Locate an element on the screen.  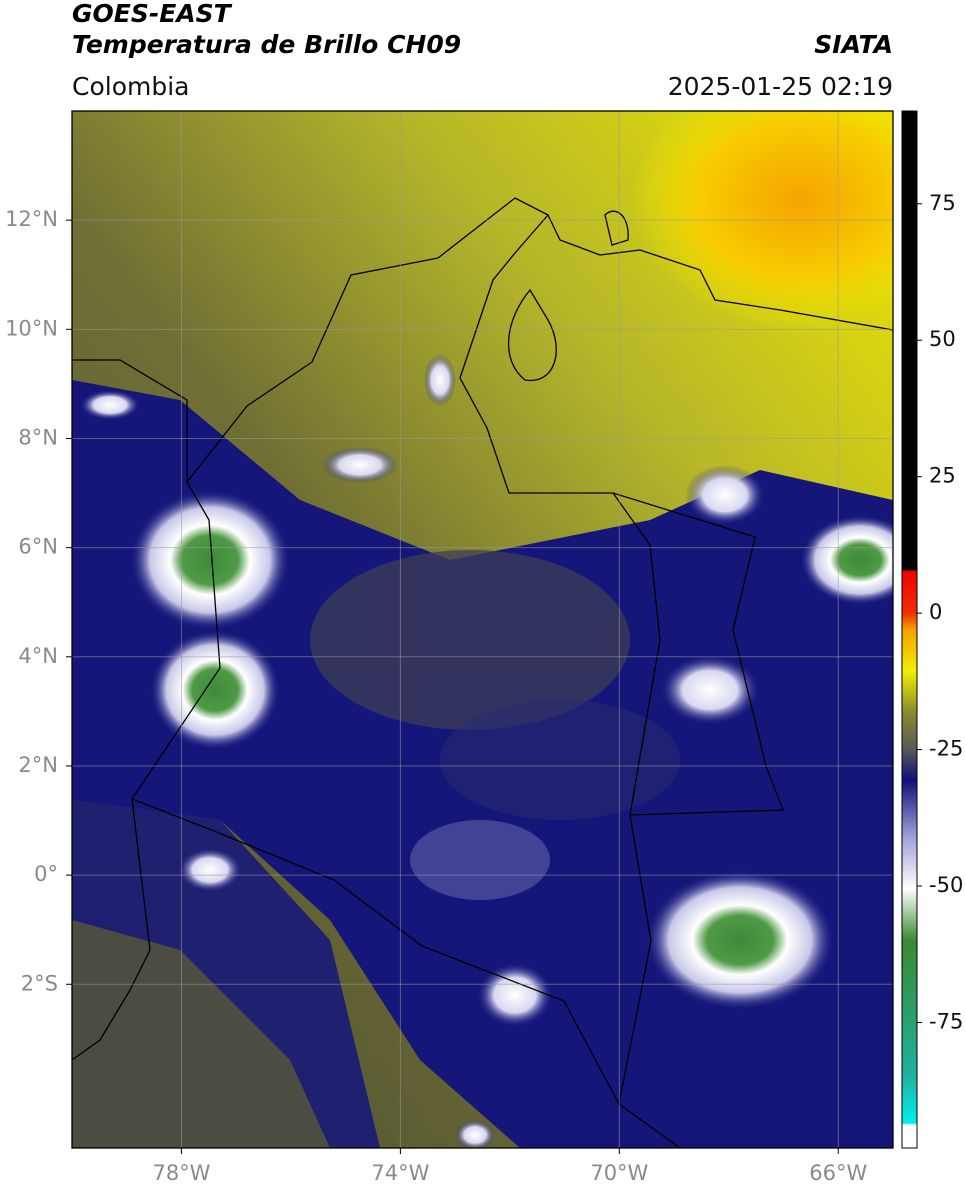
source: SIATA is located at coordinates (853, 44).